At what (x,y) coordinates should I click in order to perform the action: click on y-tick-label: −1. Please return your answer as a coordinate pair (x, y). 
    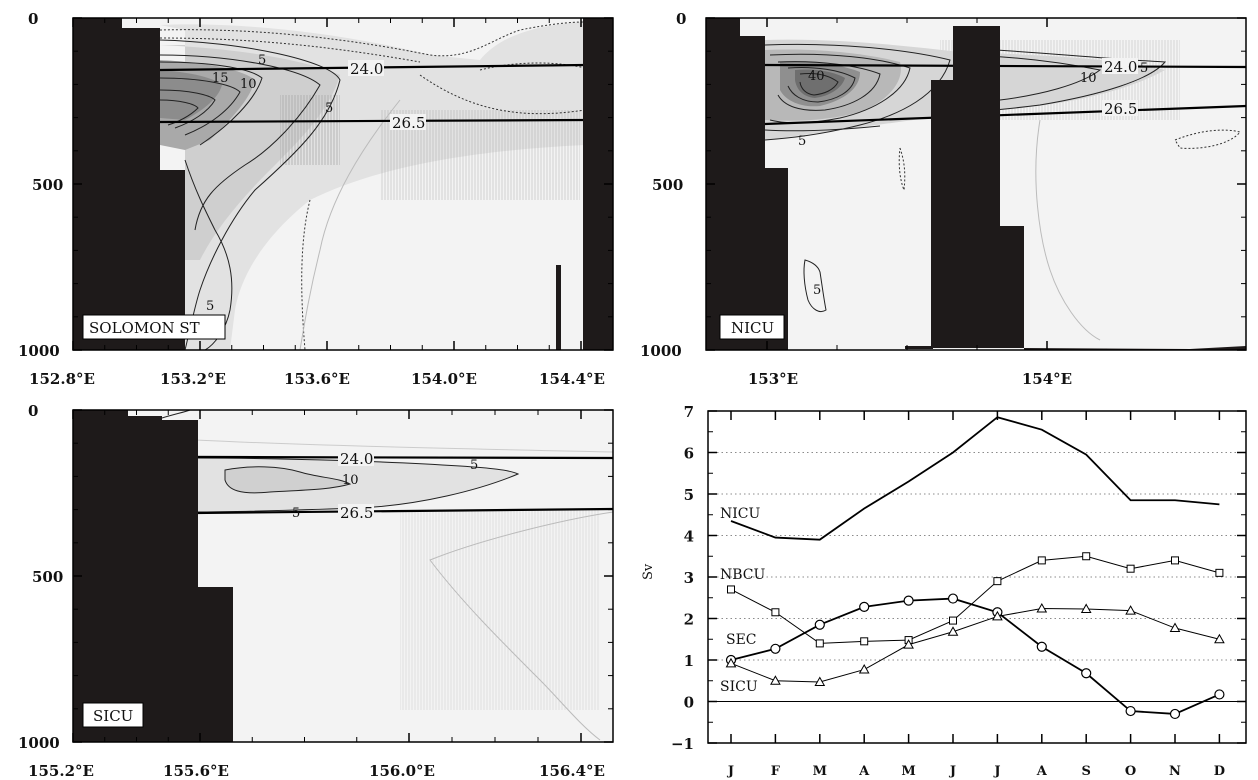
    Looking at the image, I should click on (682, 744).